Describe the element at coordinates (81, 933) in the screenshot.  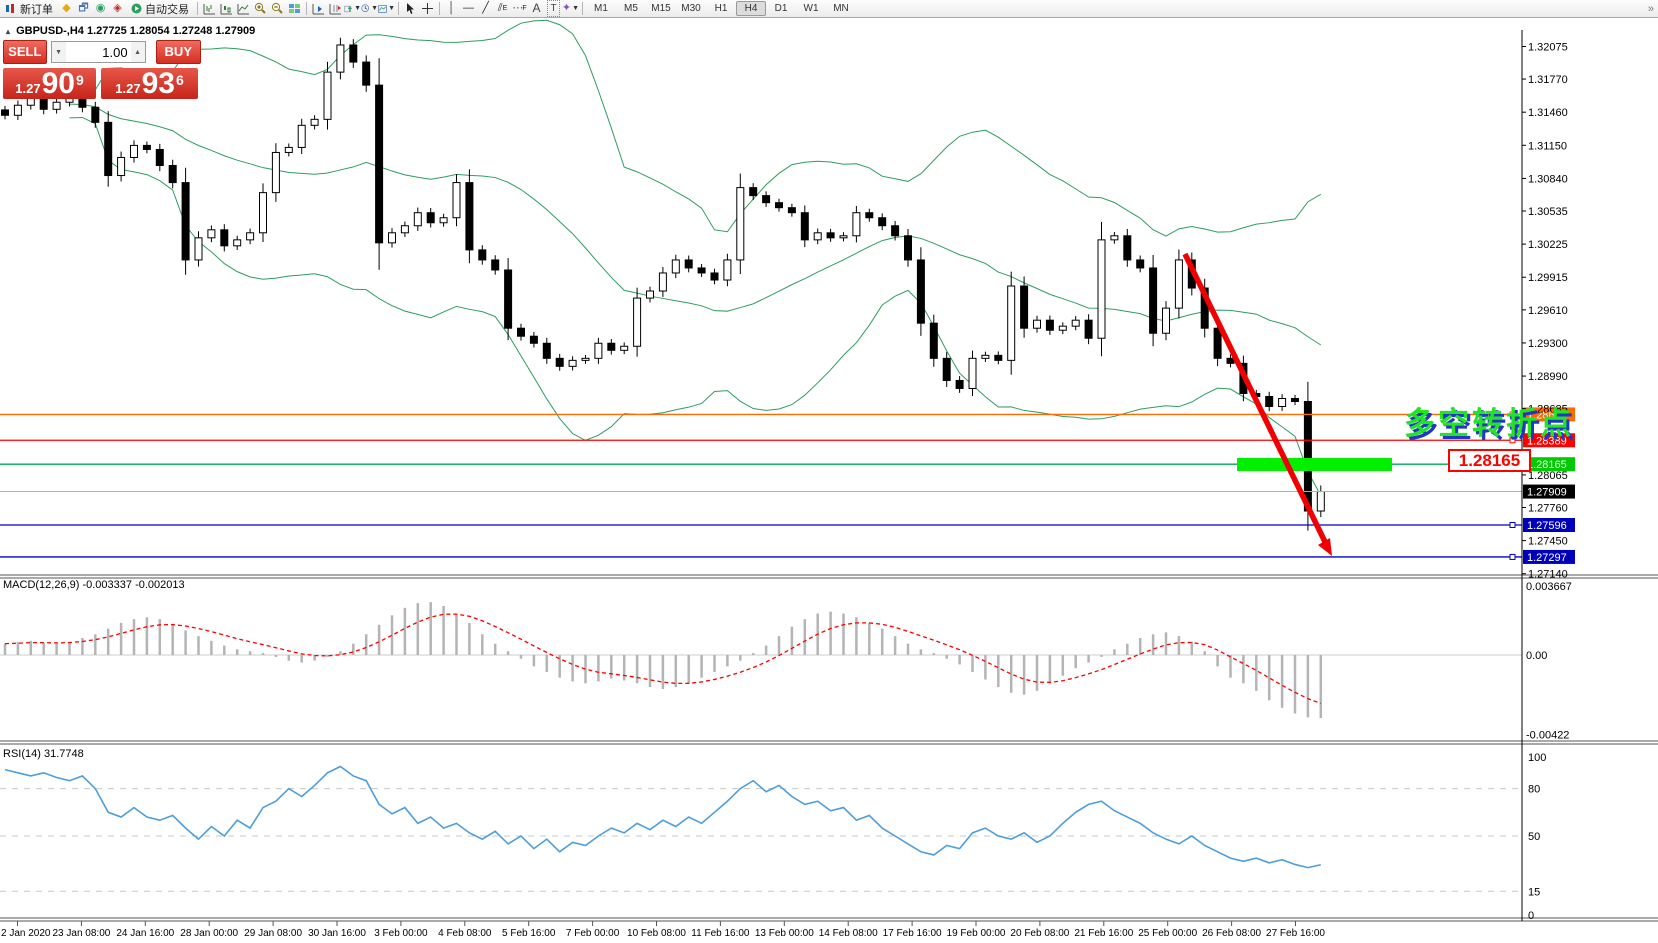
I see `date-label: 23 Jan 08:00` at that location.